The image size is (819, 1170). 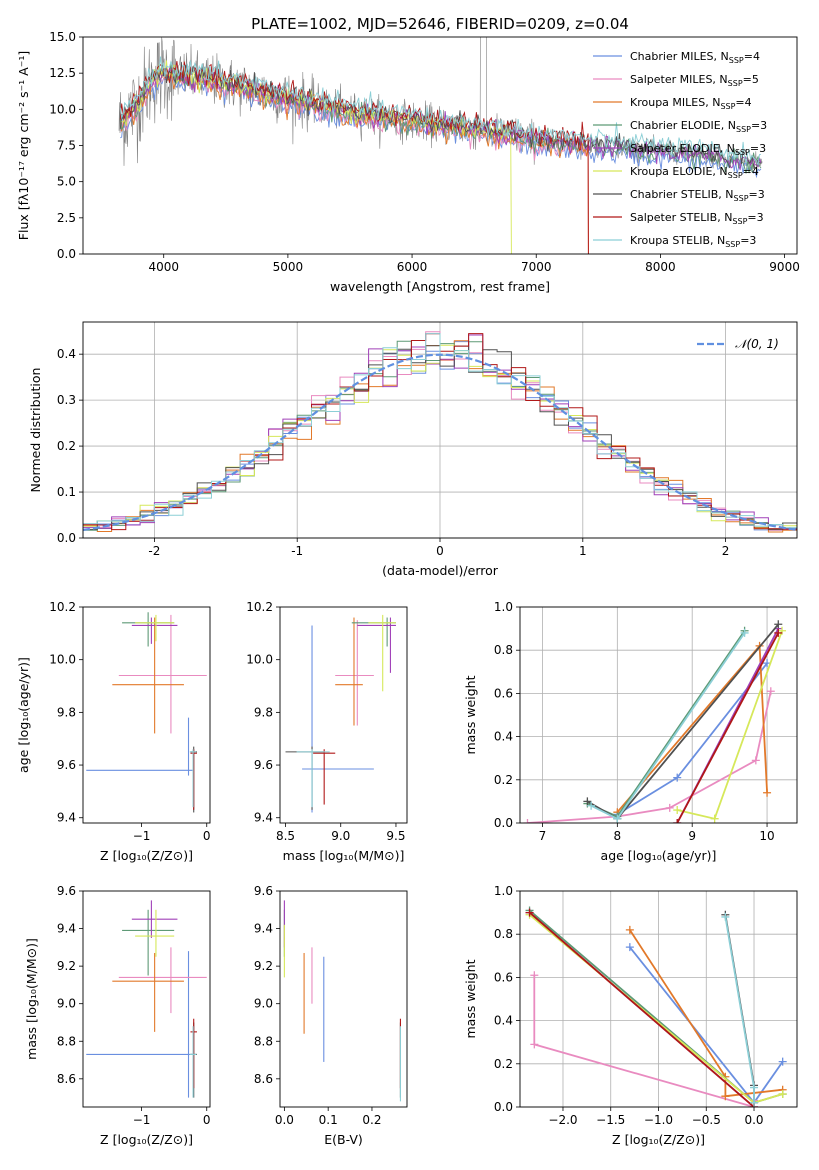 What do you see at coordinates (62, 660) in the screenshot?
I see `y-tick-label: 10.0` at bounding box center [62, 660].